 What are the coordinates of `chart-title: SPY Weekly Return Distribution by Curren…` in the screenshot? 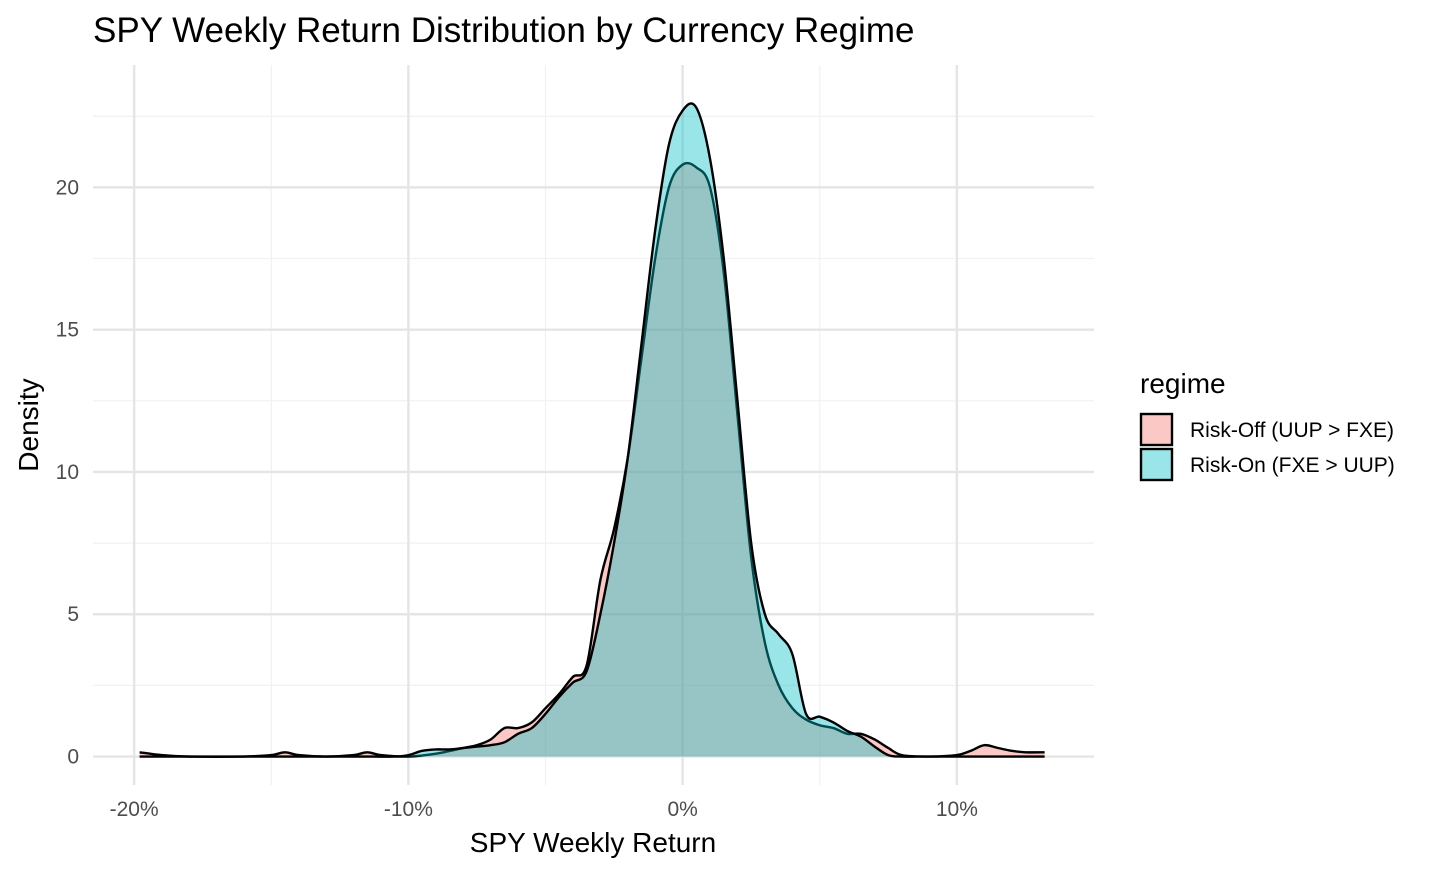 It's located at (504, 30).